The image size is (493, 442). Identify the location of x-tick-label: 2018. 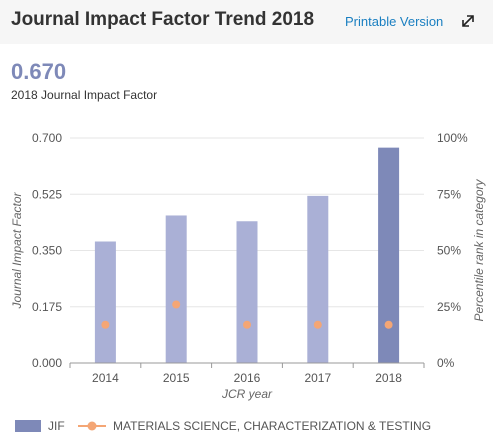
(388, 378).